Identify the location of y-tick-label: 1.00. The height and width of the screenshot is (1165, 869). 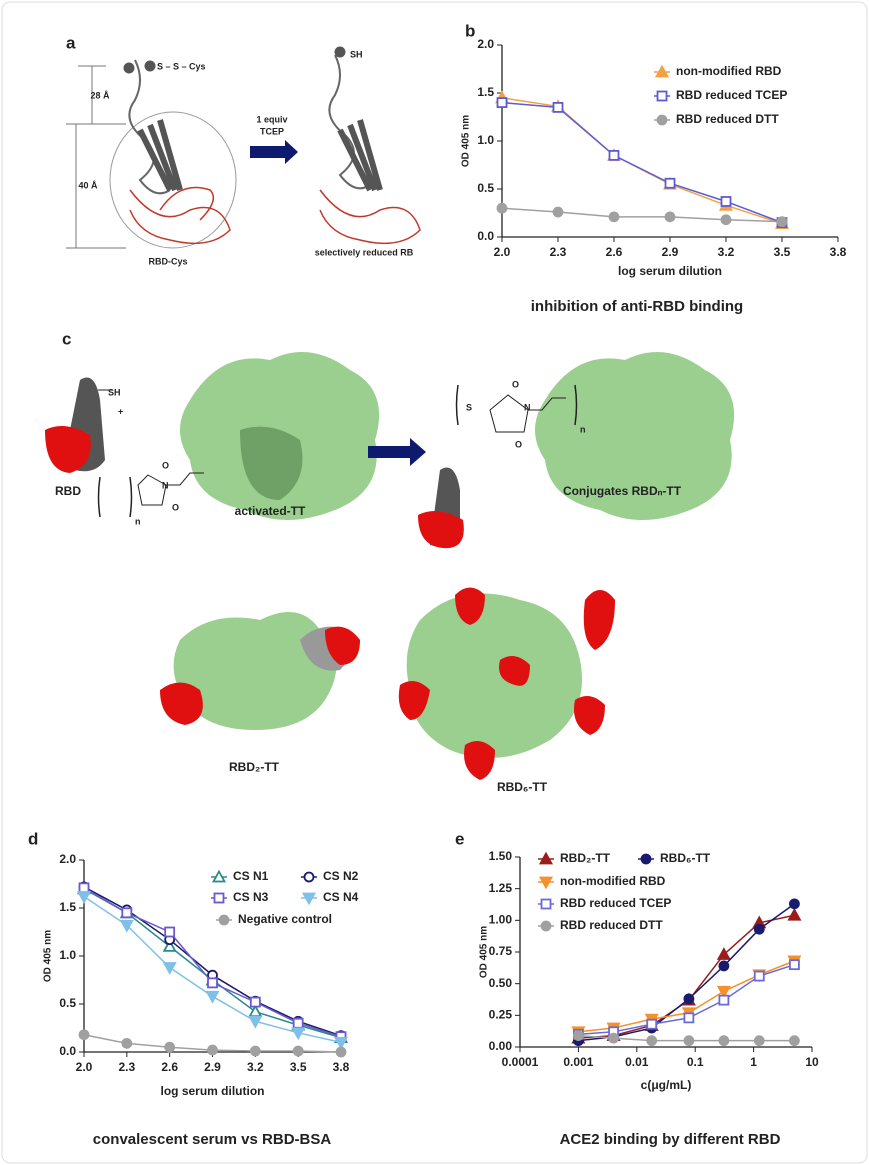
(501, 920).